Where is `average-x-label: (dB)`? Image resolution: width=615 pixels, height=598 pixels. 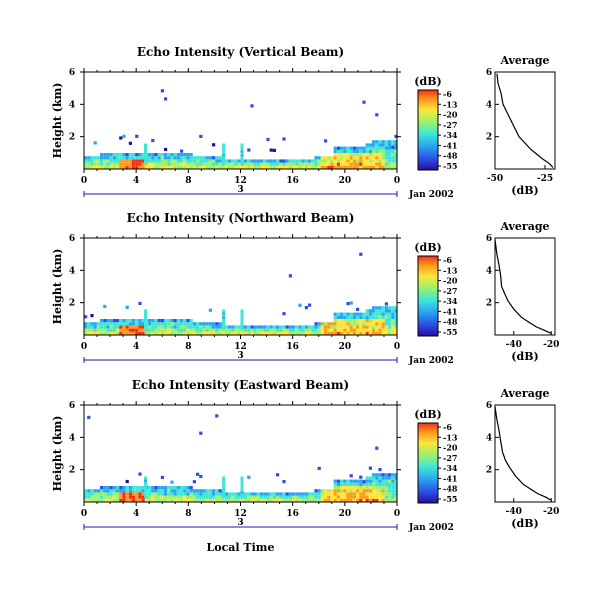 average-x-label: (dB) is located at coordinates (524, 523).